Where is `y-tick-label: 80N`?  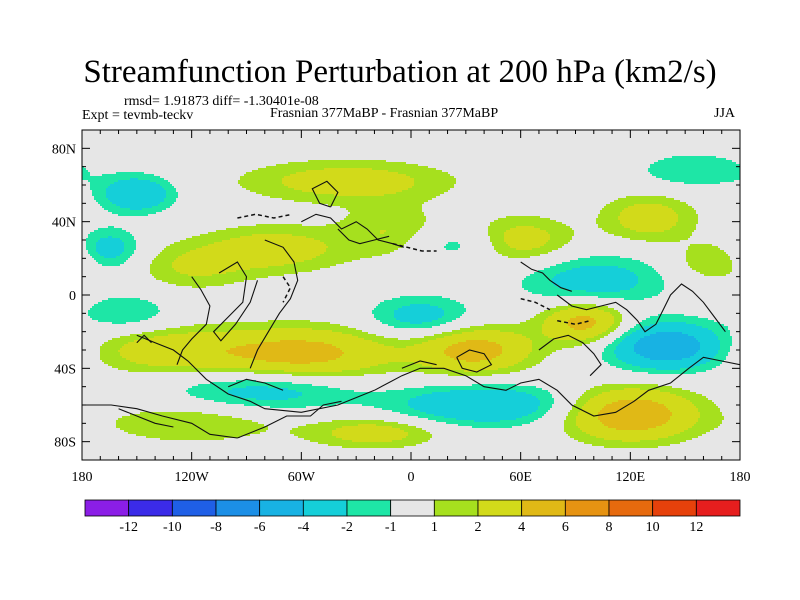
y-tick-label: 80N is located at coordinates (64, 149).